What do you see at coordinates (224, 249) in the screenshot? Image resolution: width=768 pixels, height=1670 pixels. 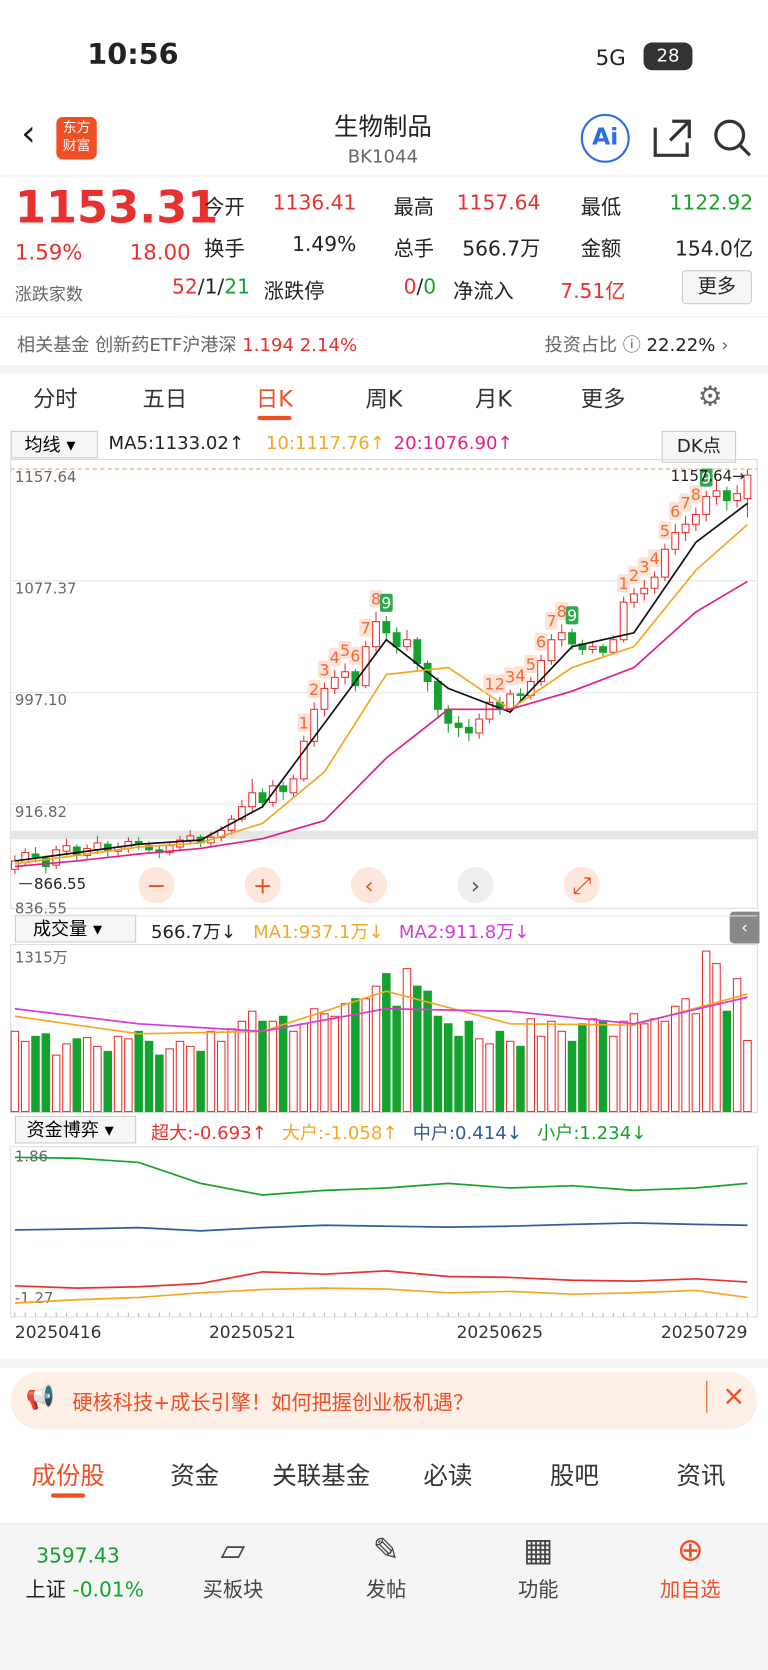 I see `stat-label: 换手` at bounding box center [224, 249].